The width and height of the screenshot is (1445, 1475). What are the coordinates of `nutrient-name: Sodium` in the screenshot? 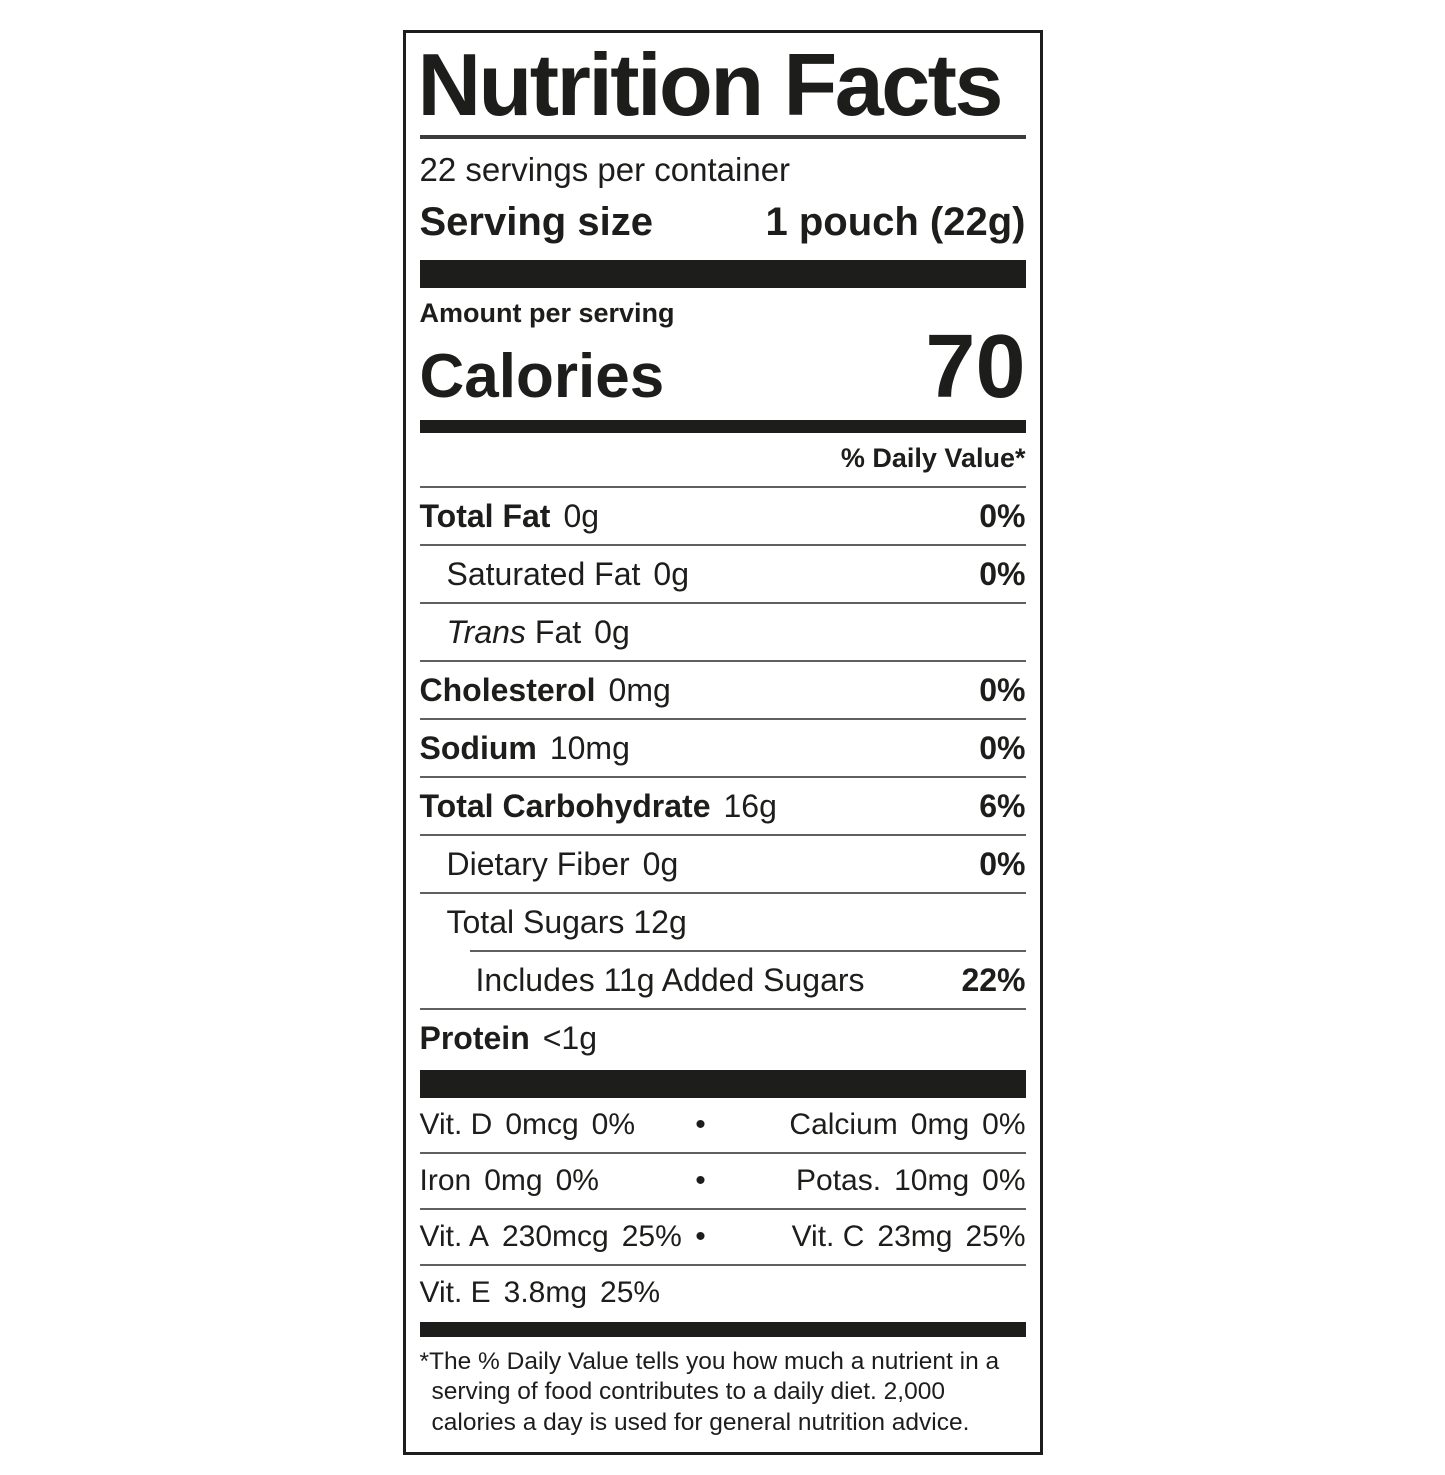 It's located at (478, 747).